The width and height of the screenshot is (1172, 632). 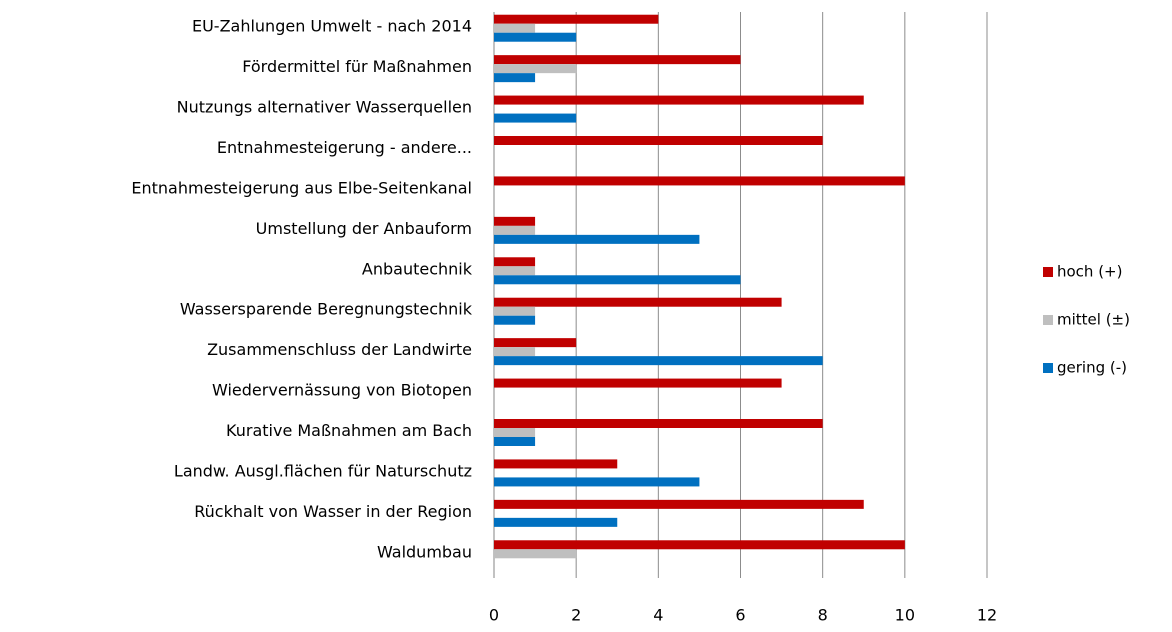 I want to click on x-tick-label: 4, so click(x=658, y=615).